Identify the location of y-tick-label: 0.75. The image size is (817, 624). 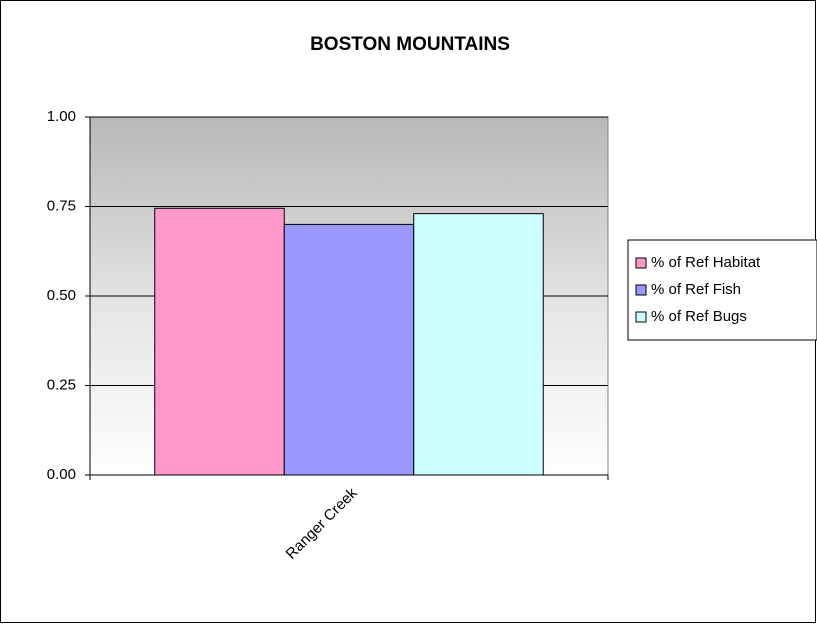
(61, 205).